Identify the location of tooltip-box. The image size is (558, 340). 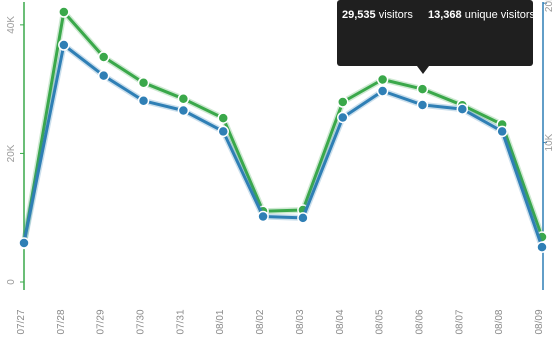
(435, 33).